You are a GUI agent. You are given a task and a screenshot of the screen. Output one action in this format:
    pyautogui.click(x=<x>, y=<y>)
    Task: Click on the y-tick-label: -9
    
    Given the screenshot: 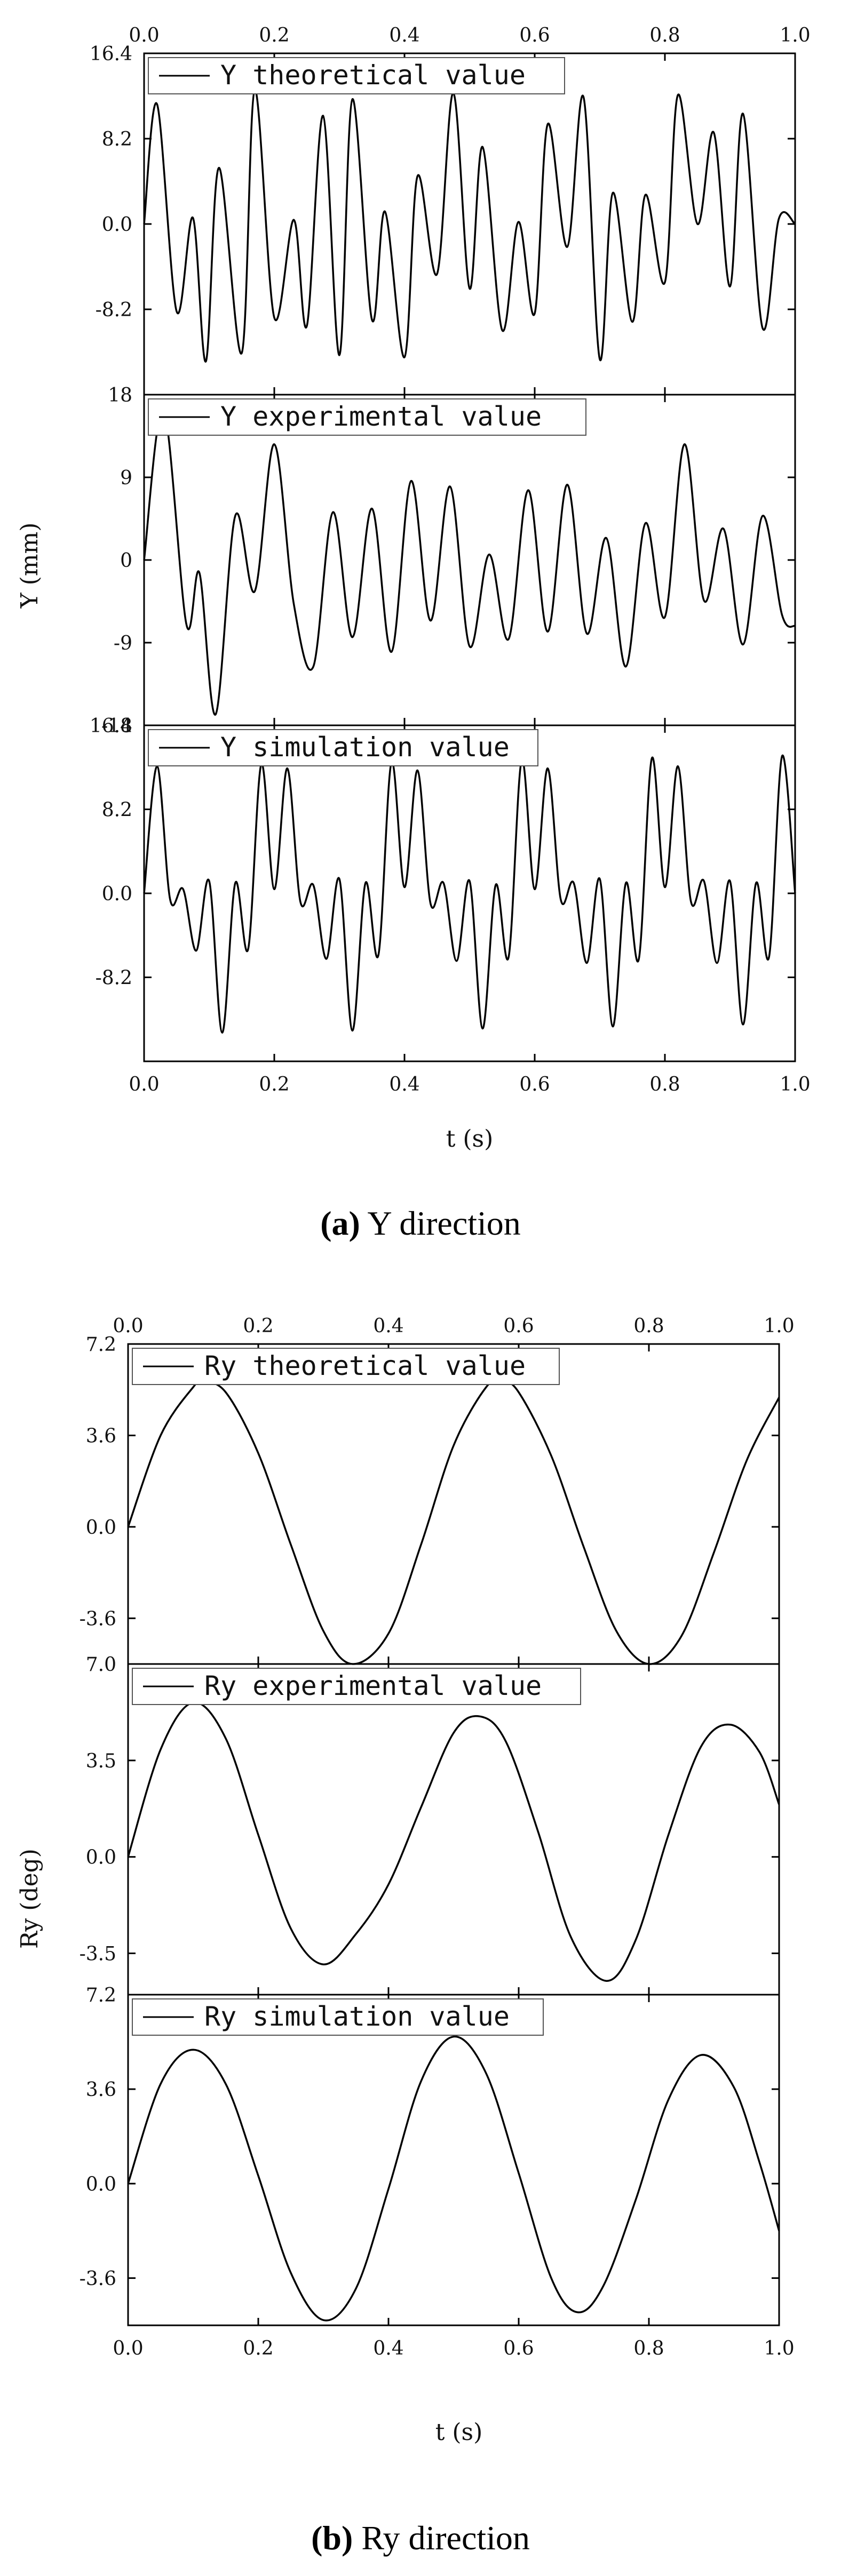 What is the action you would take?
    pyautogui.click(x=123, y=643)
    